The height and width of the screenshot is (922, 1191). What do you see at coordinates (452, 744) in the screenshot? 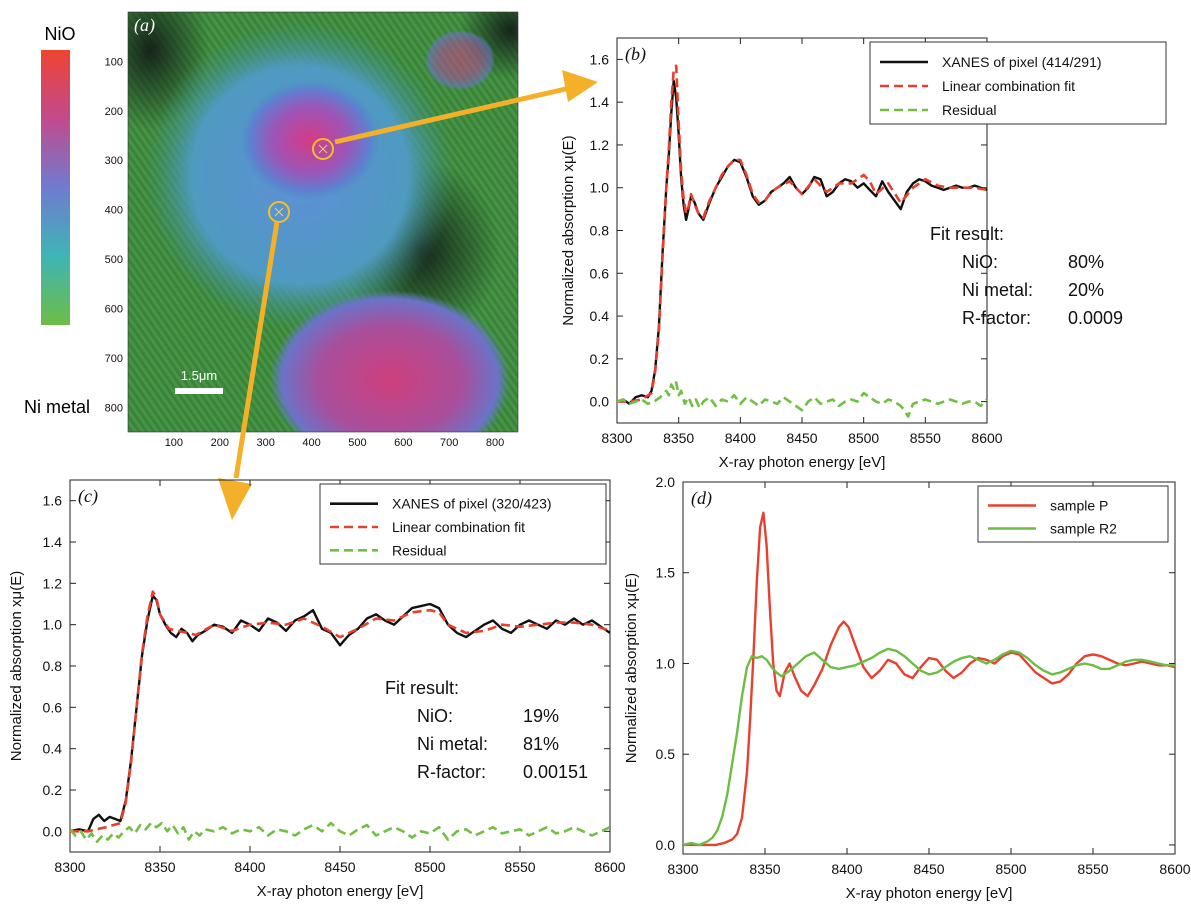
I see `fit-result-label-c: Ni metal:` at bounding box center [452, 744].